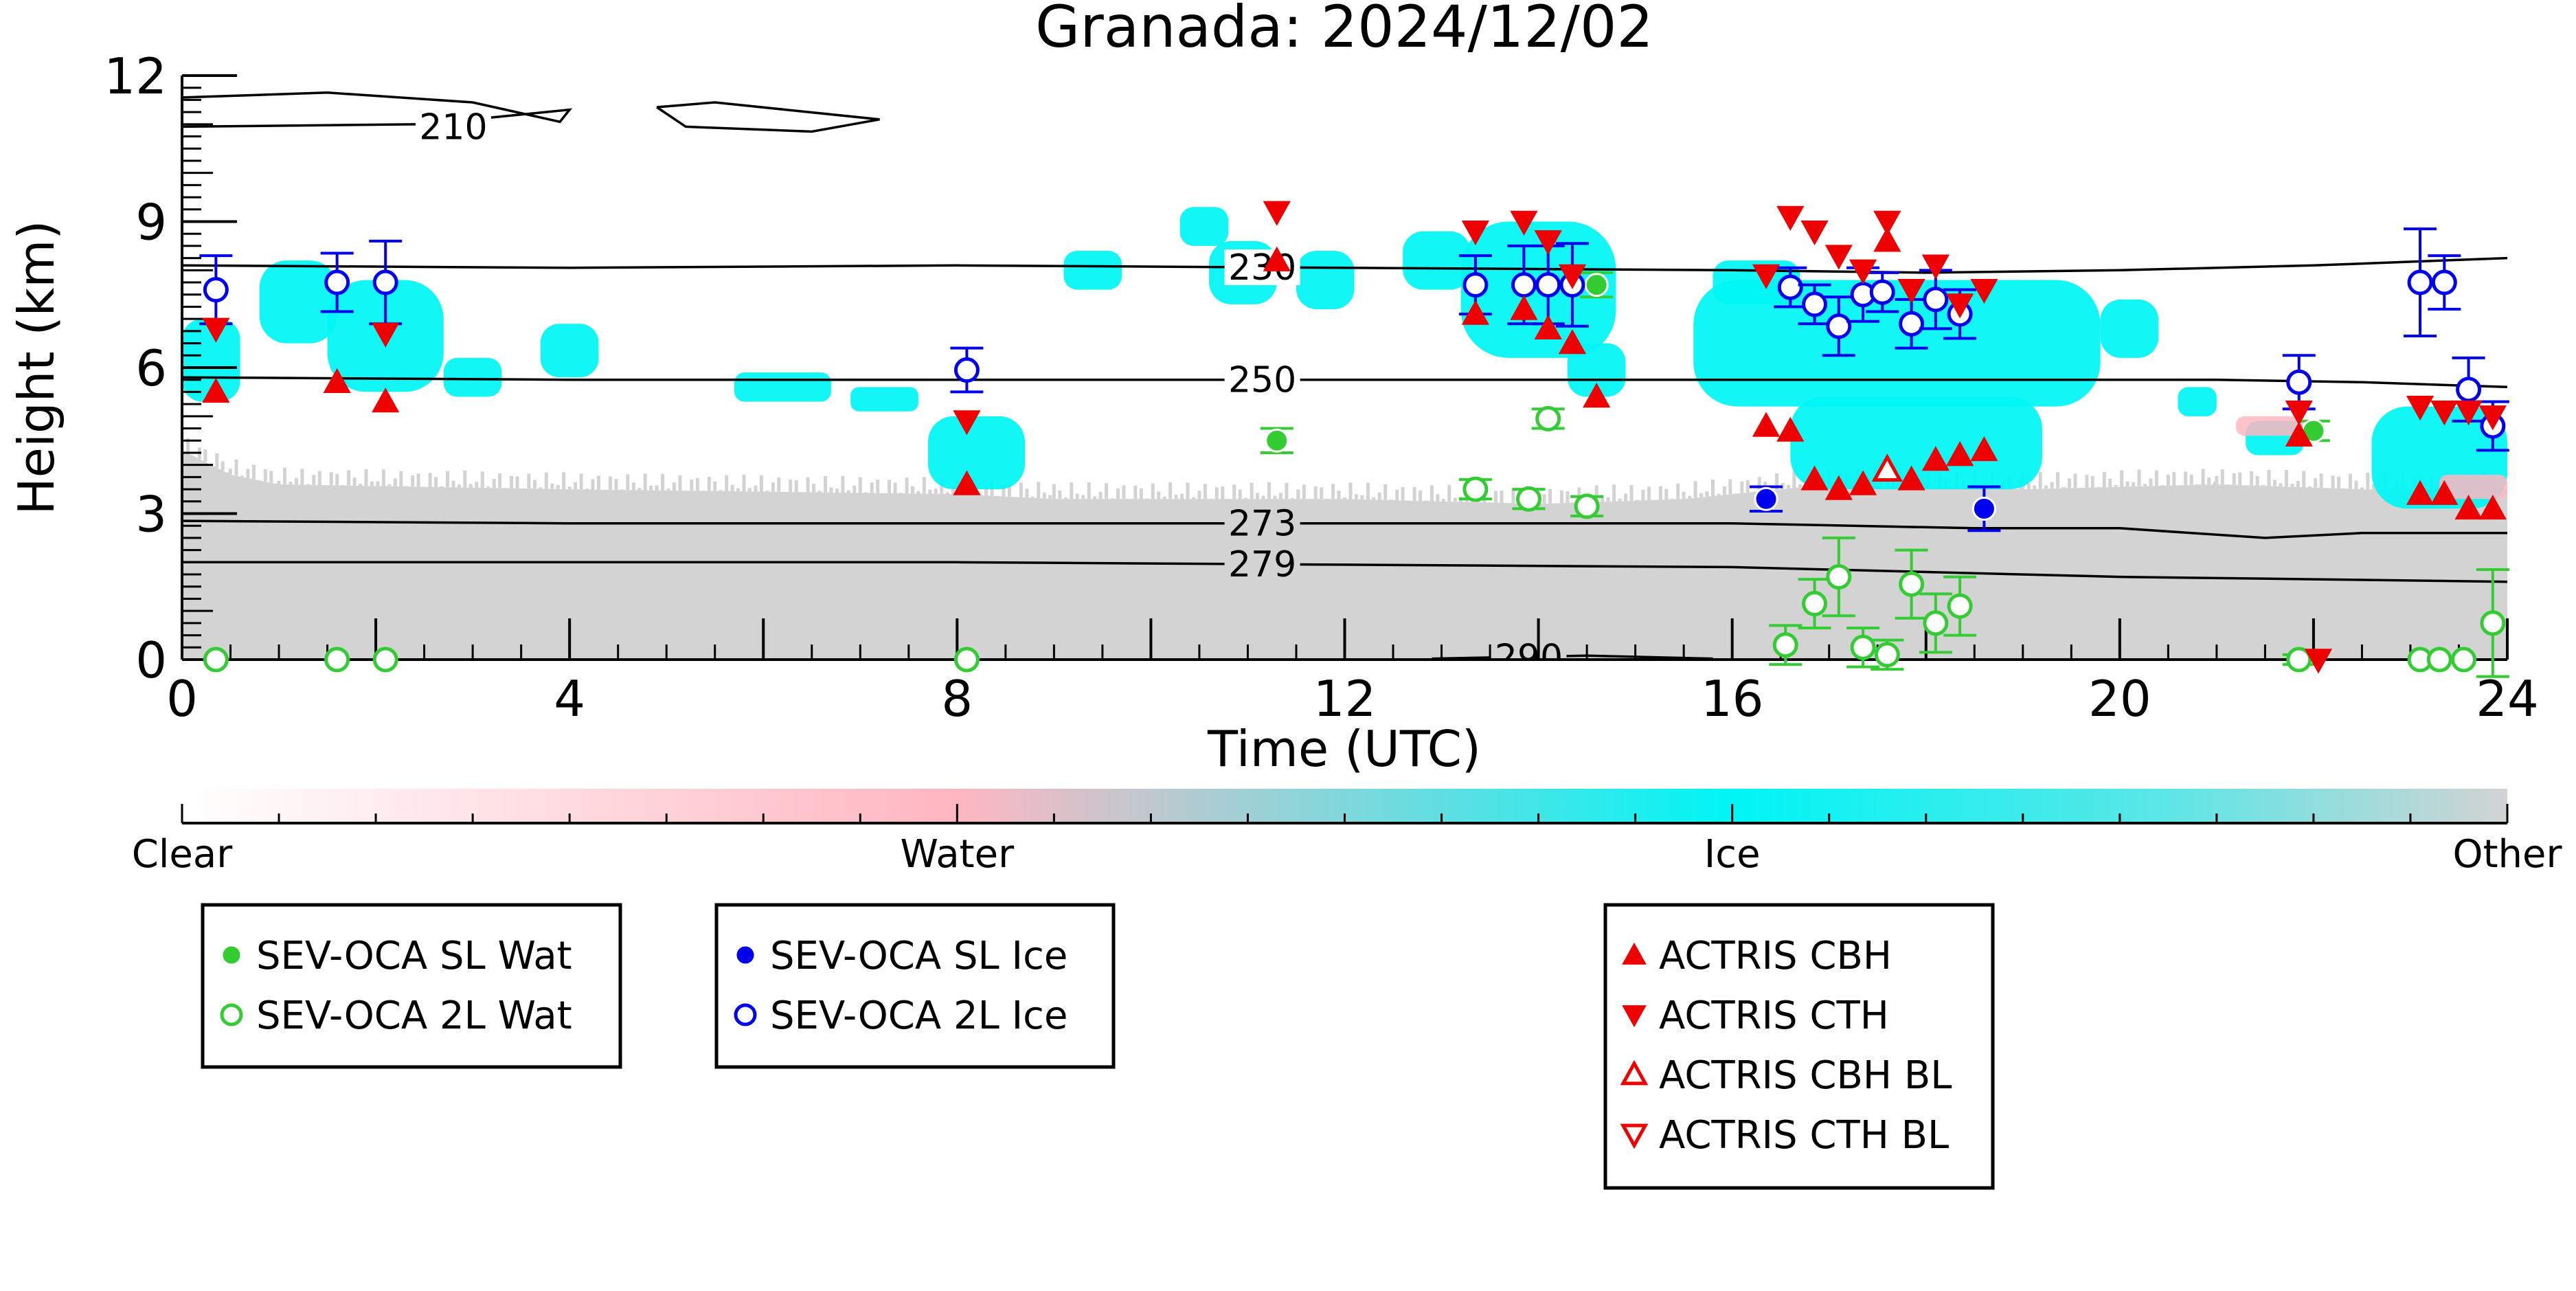 The height and width of the screenshot is (1291, 2576). I want to click on contour-label-210: 210, so click(453, 127).